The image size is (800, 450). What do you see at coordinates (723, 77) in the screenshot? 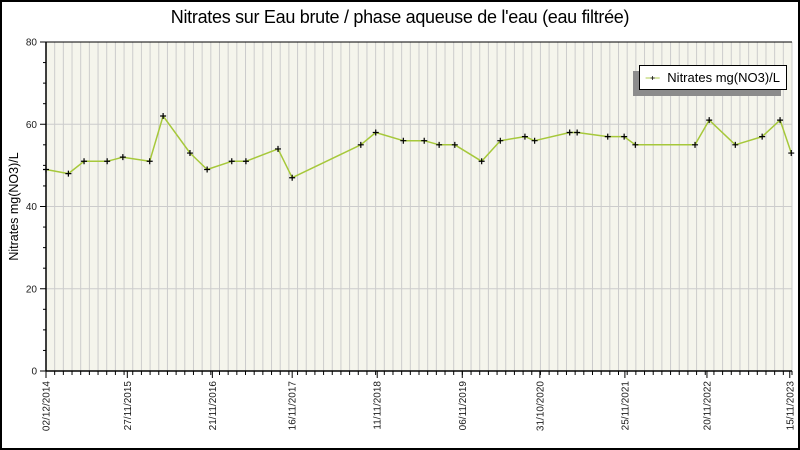
I see `legend-label: Nitrates mg(NO3)/L` at bounding box center [723, 77].